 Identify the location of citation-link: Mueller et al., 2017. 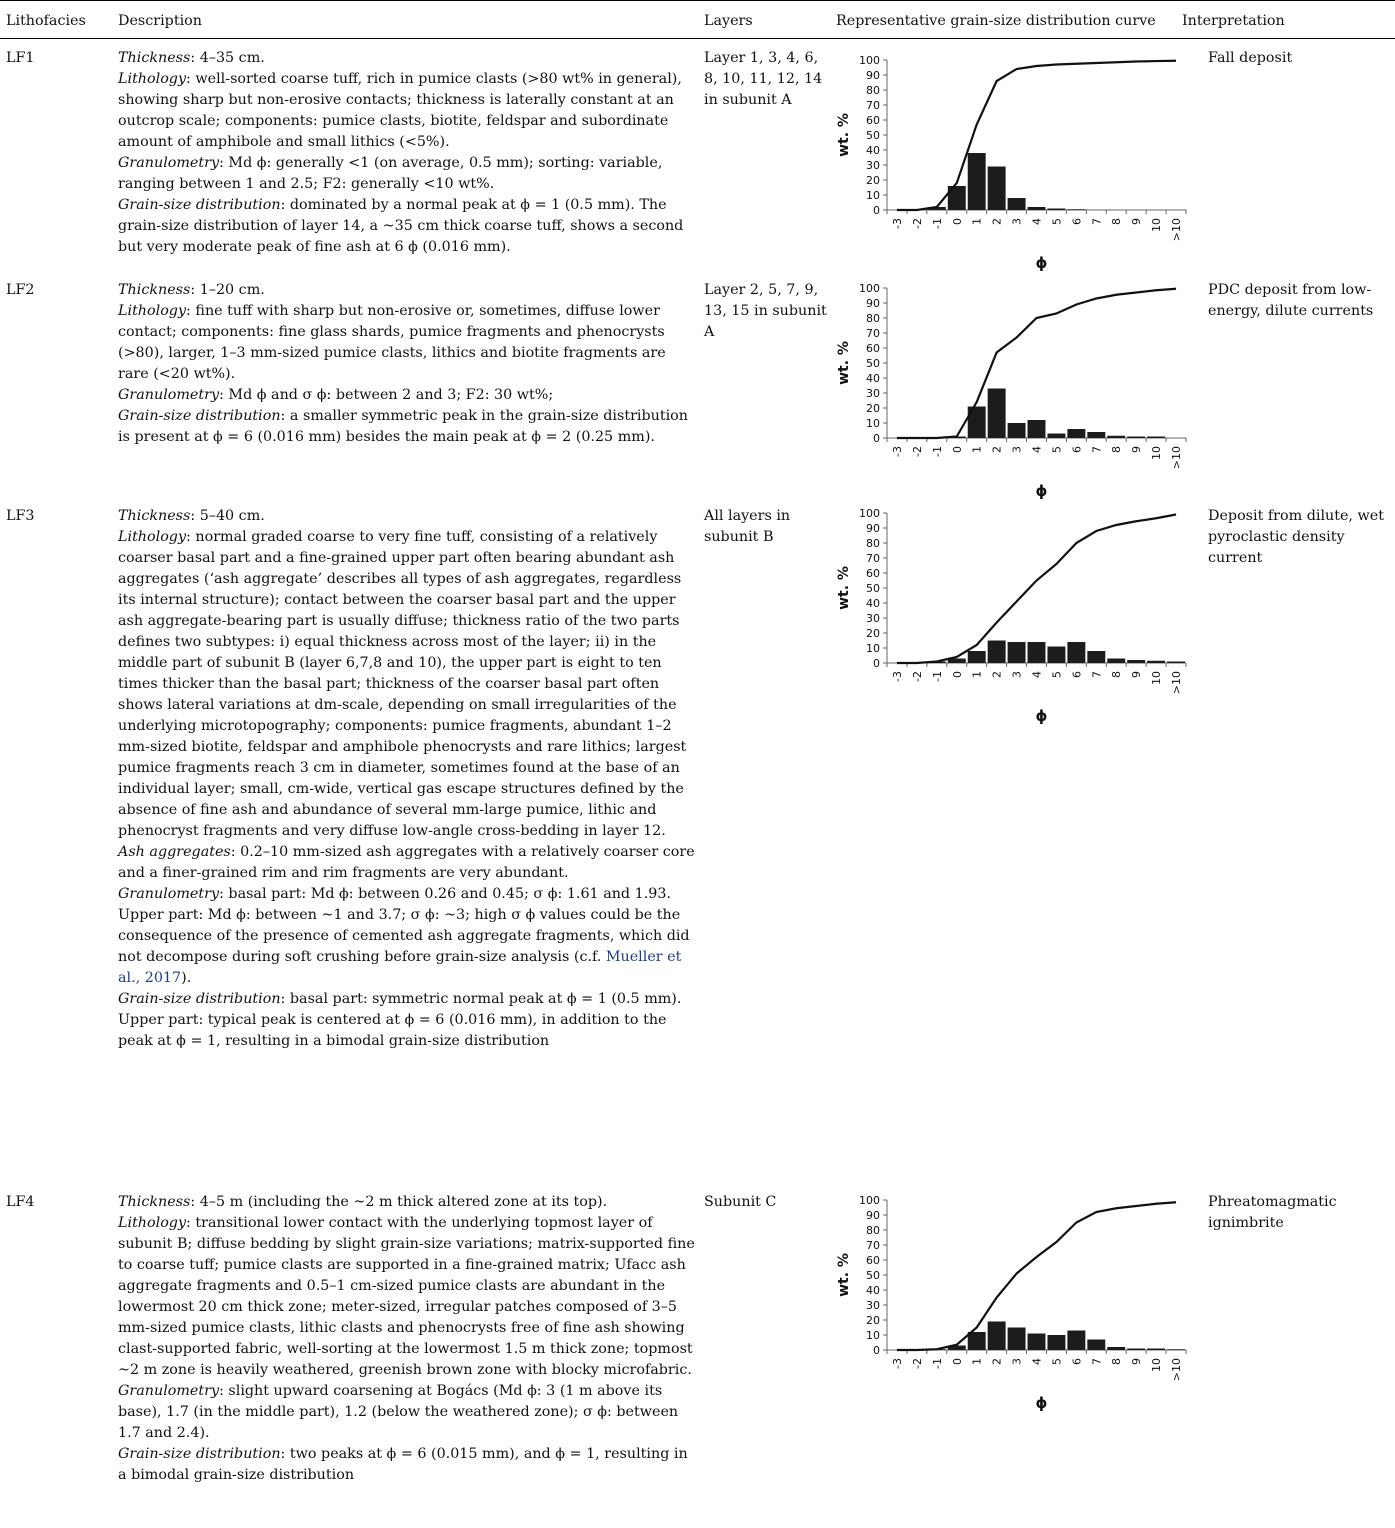
(400, 967).